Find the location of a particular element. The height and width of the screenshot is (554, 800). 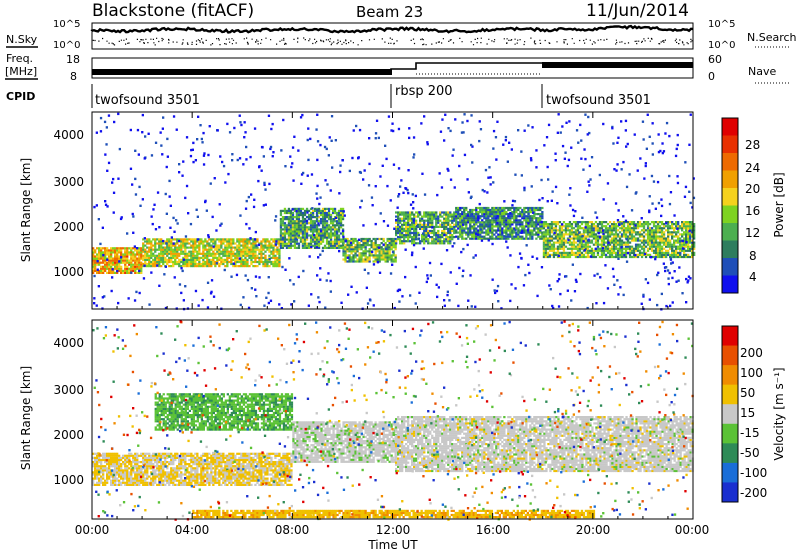

freq-tick-low: 8 is located at coordinates (73, 76).